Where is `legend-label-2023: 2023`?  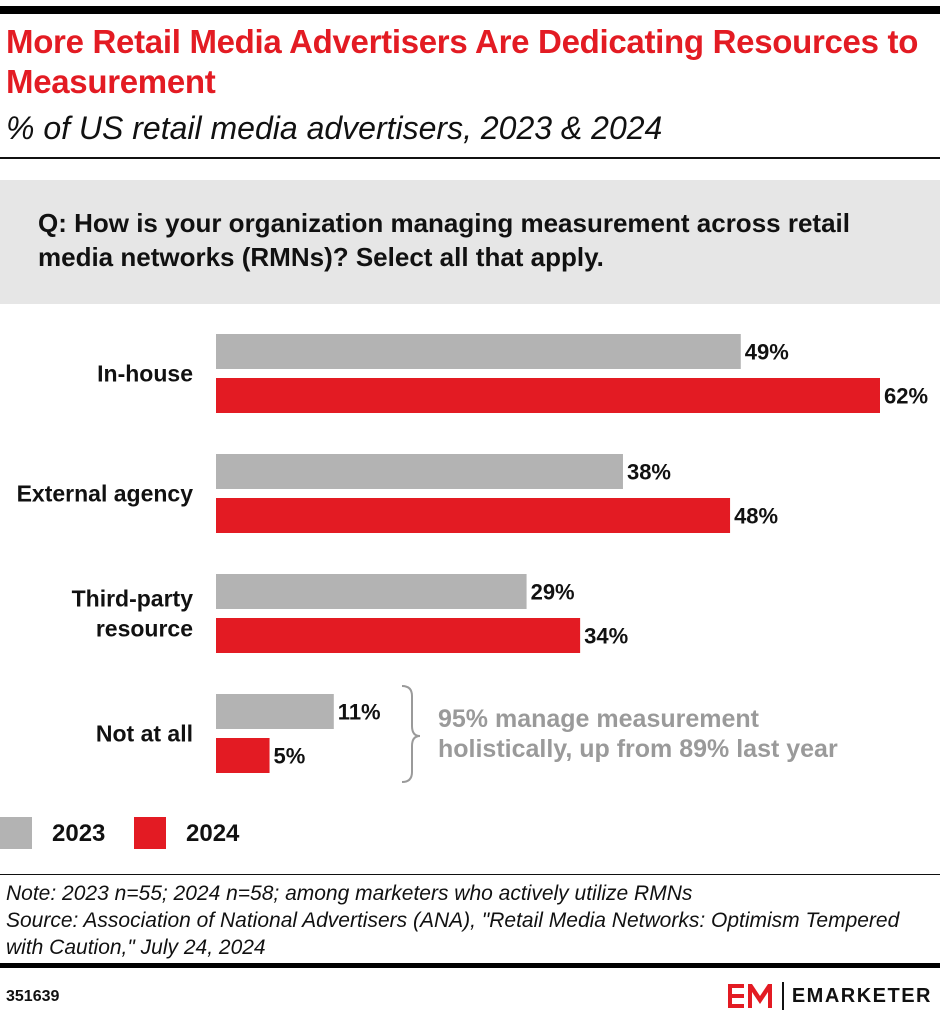
legend-label-2023: 2023 is located at coordinates (78, 833).